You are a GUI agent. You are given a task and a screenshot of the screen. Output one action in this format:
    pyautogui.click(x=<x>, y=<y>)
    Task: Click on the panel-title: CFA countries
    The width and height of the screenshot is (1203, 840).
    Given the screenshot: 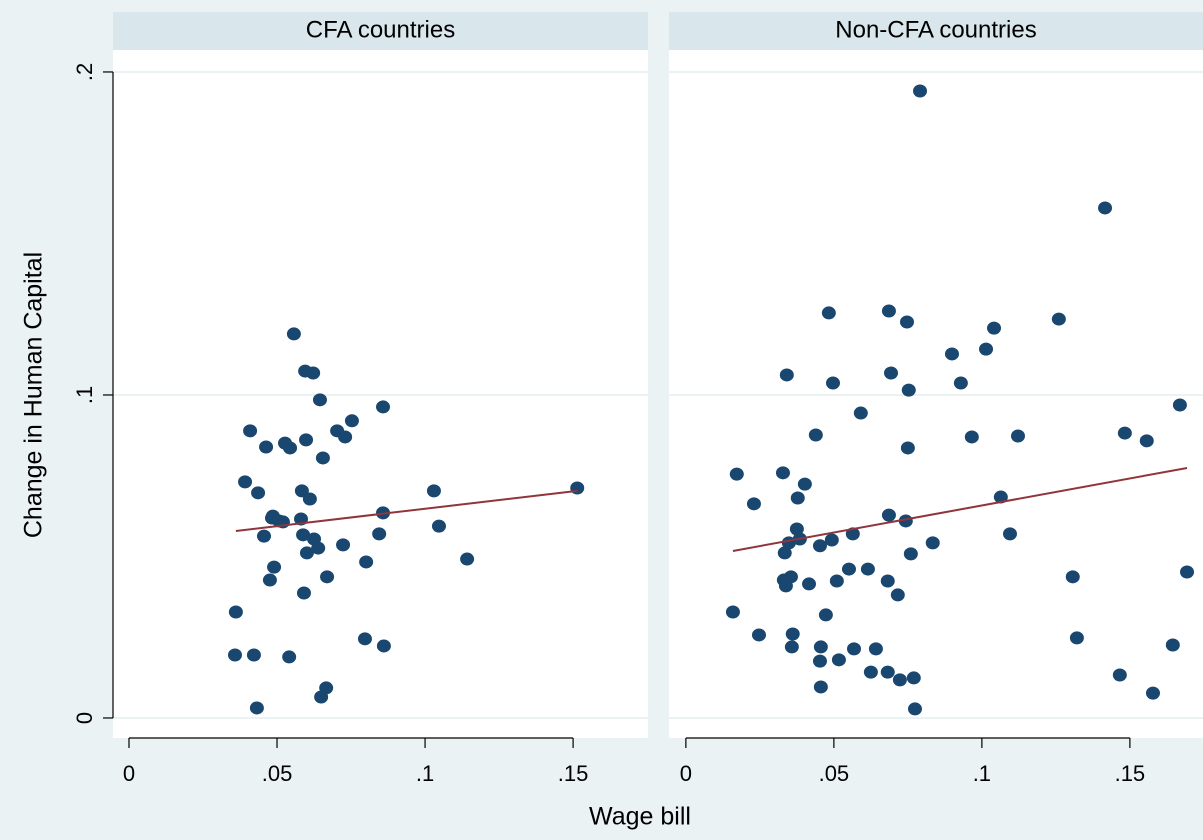 What is the action you would take?
    pyautogui.click(x=380, y=29)
    